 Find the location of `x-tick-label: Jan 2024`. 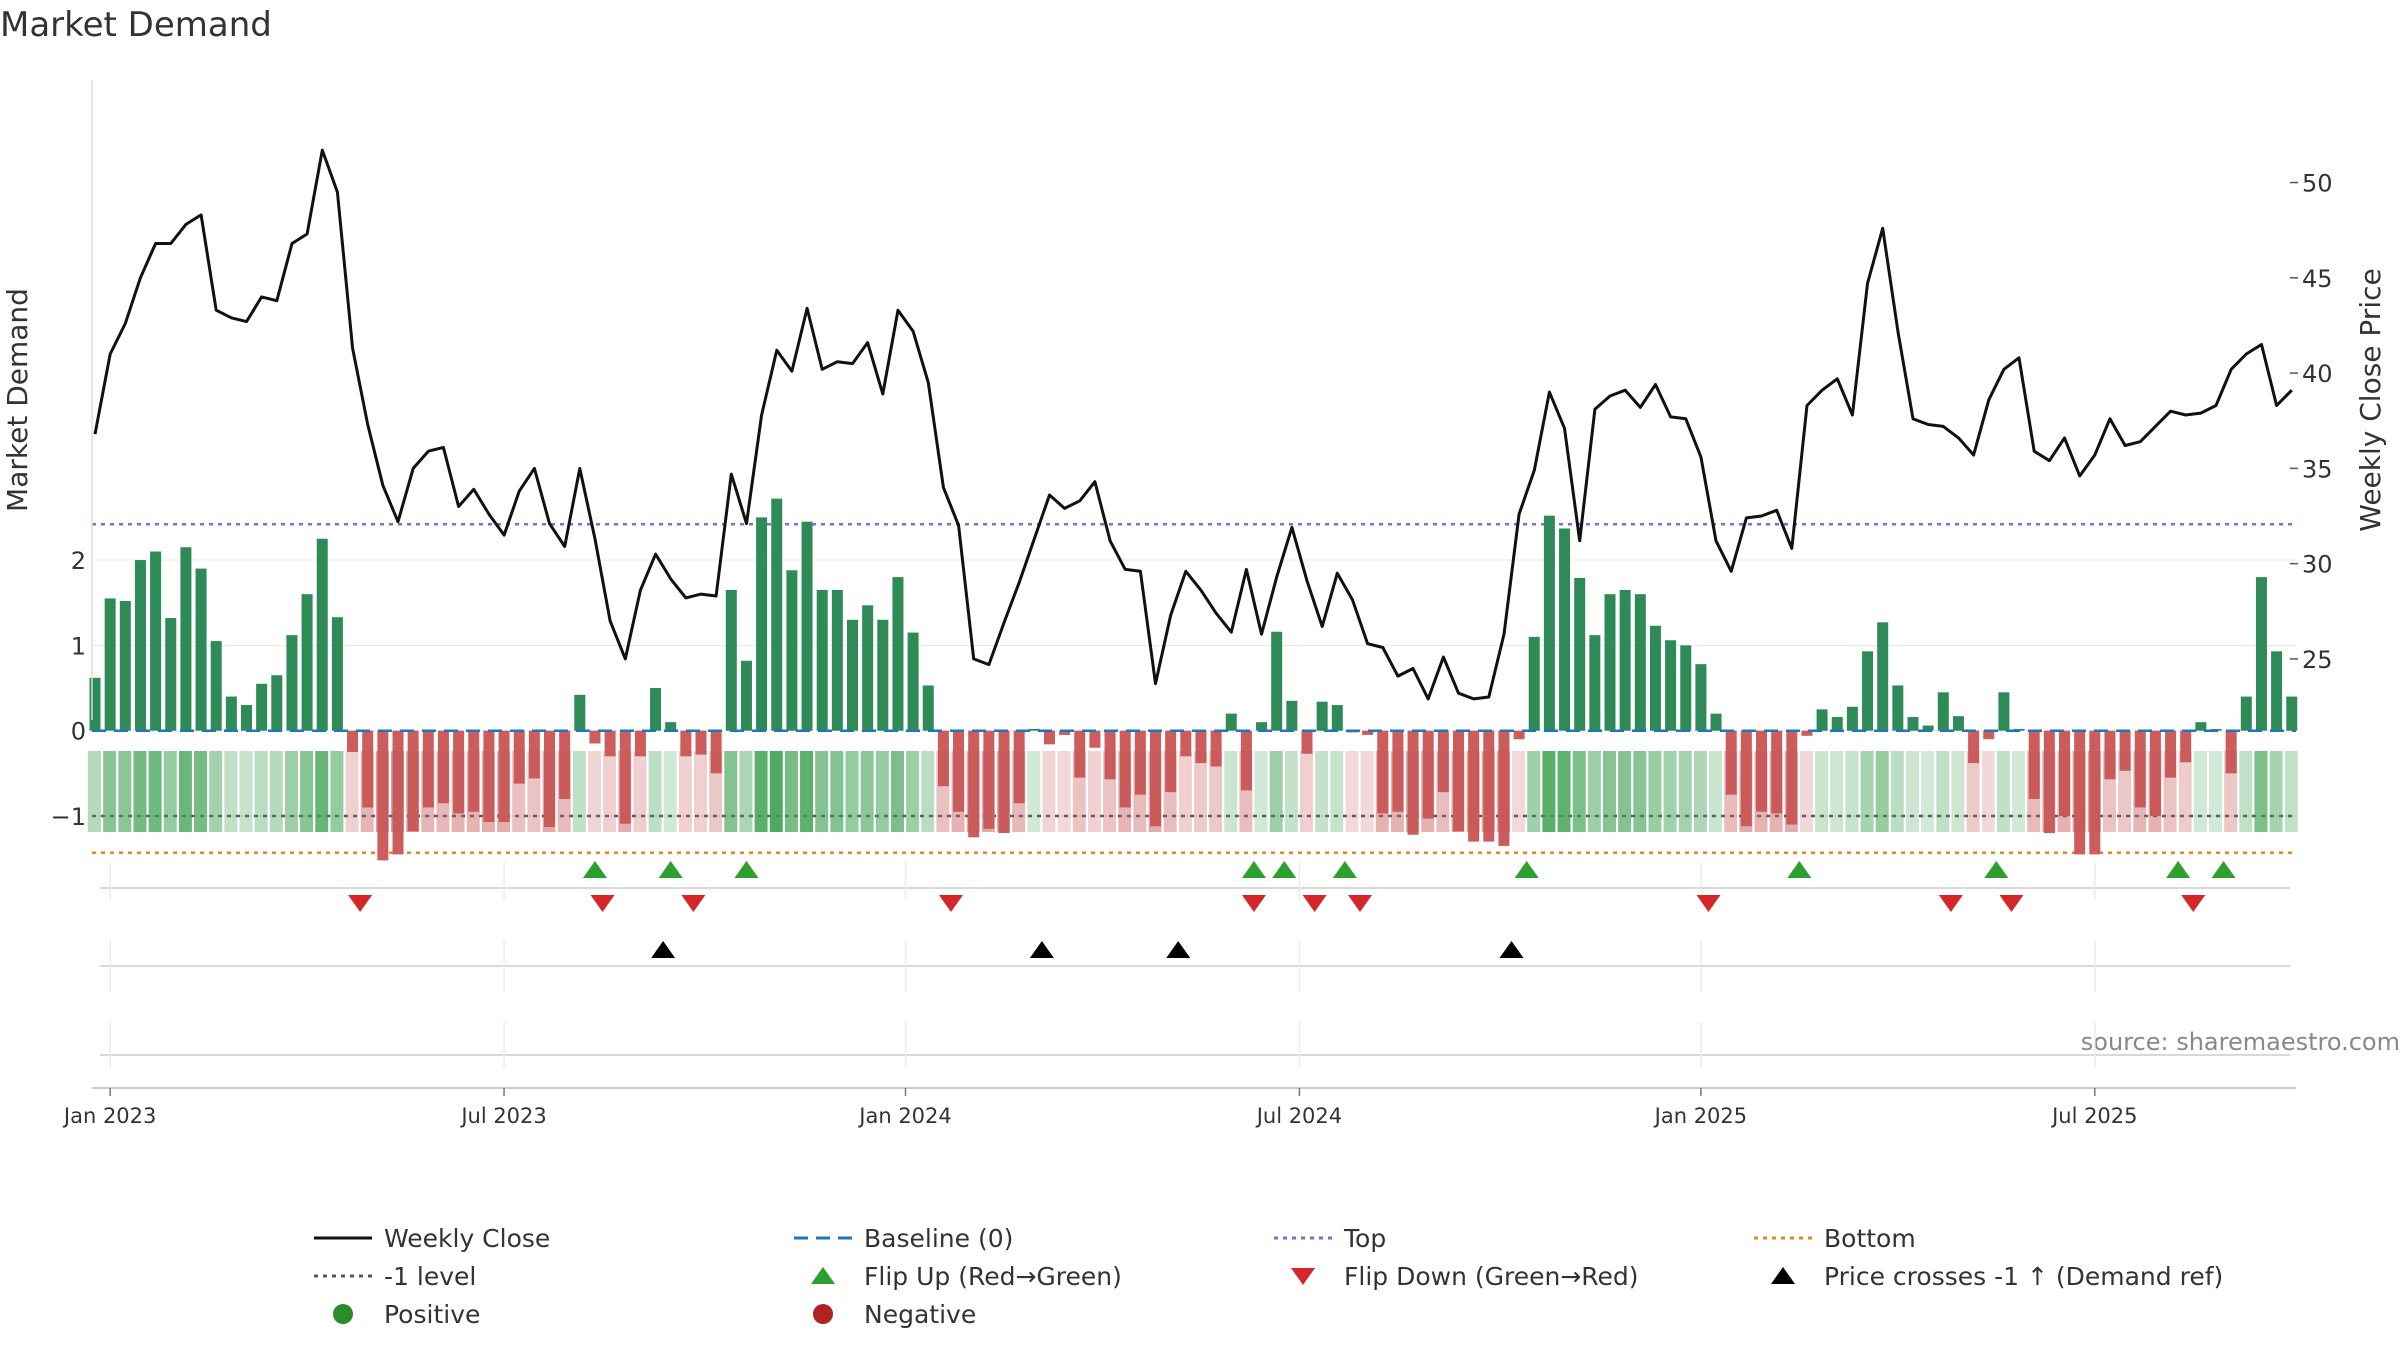

x-tick-label: Jan 2024 is located at coordinates (904, 1116).